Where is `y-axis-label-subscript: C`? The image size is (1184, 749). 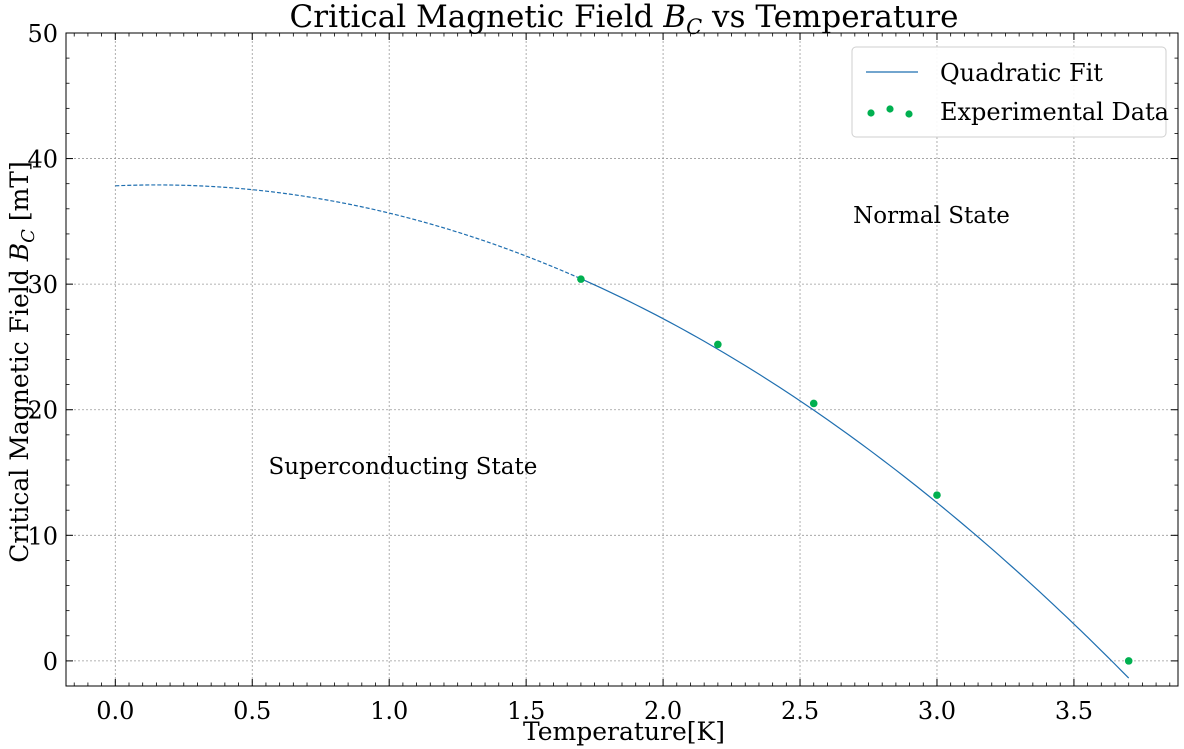 y-axis-label-subscript: C is located at coordinates (28, 236).